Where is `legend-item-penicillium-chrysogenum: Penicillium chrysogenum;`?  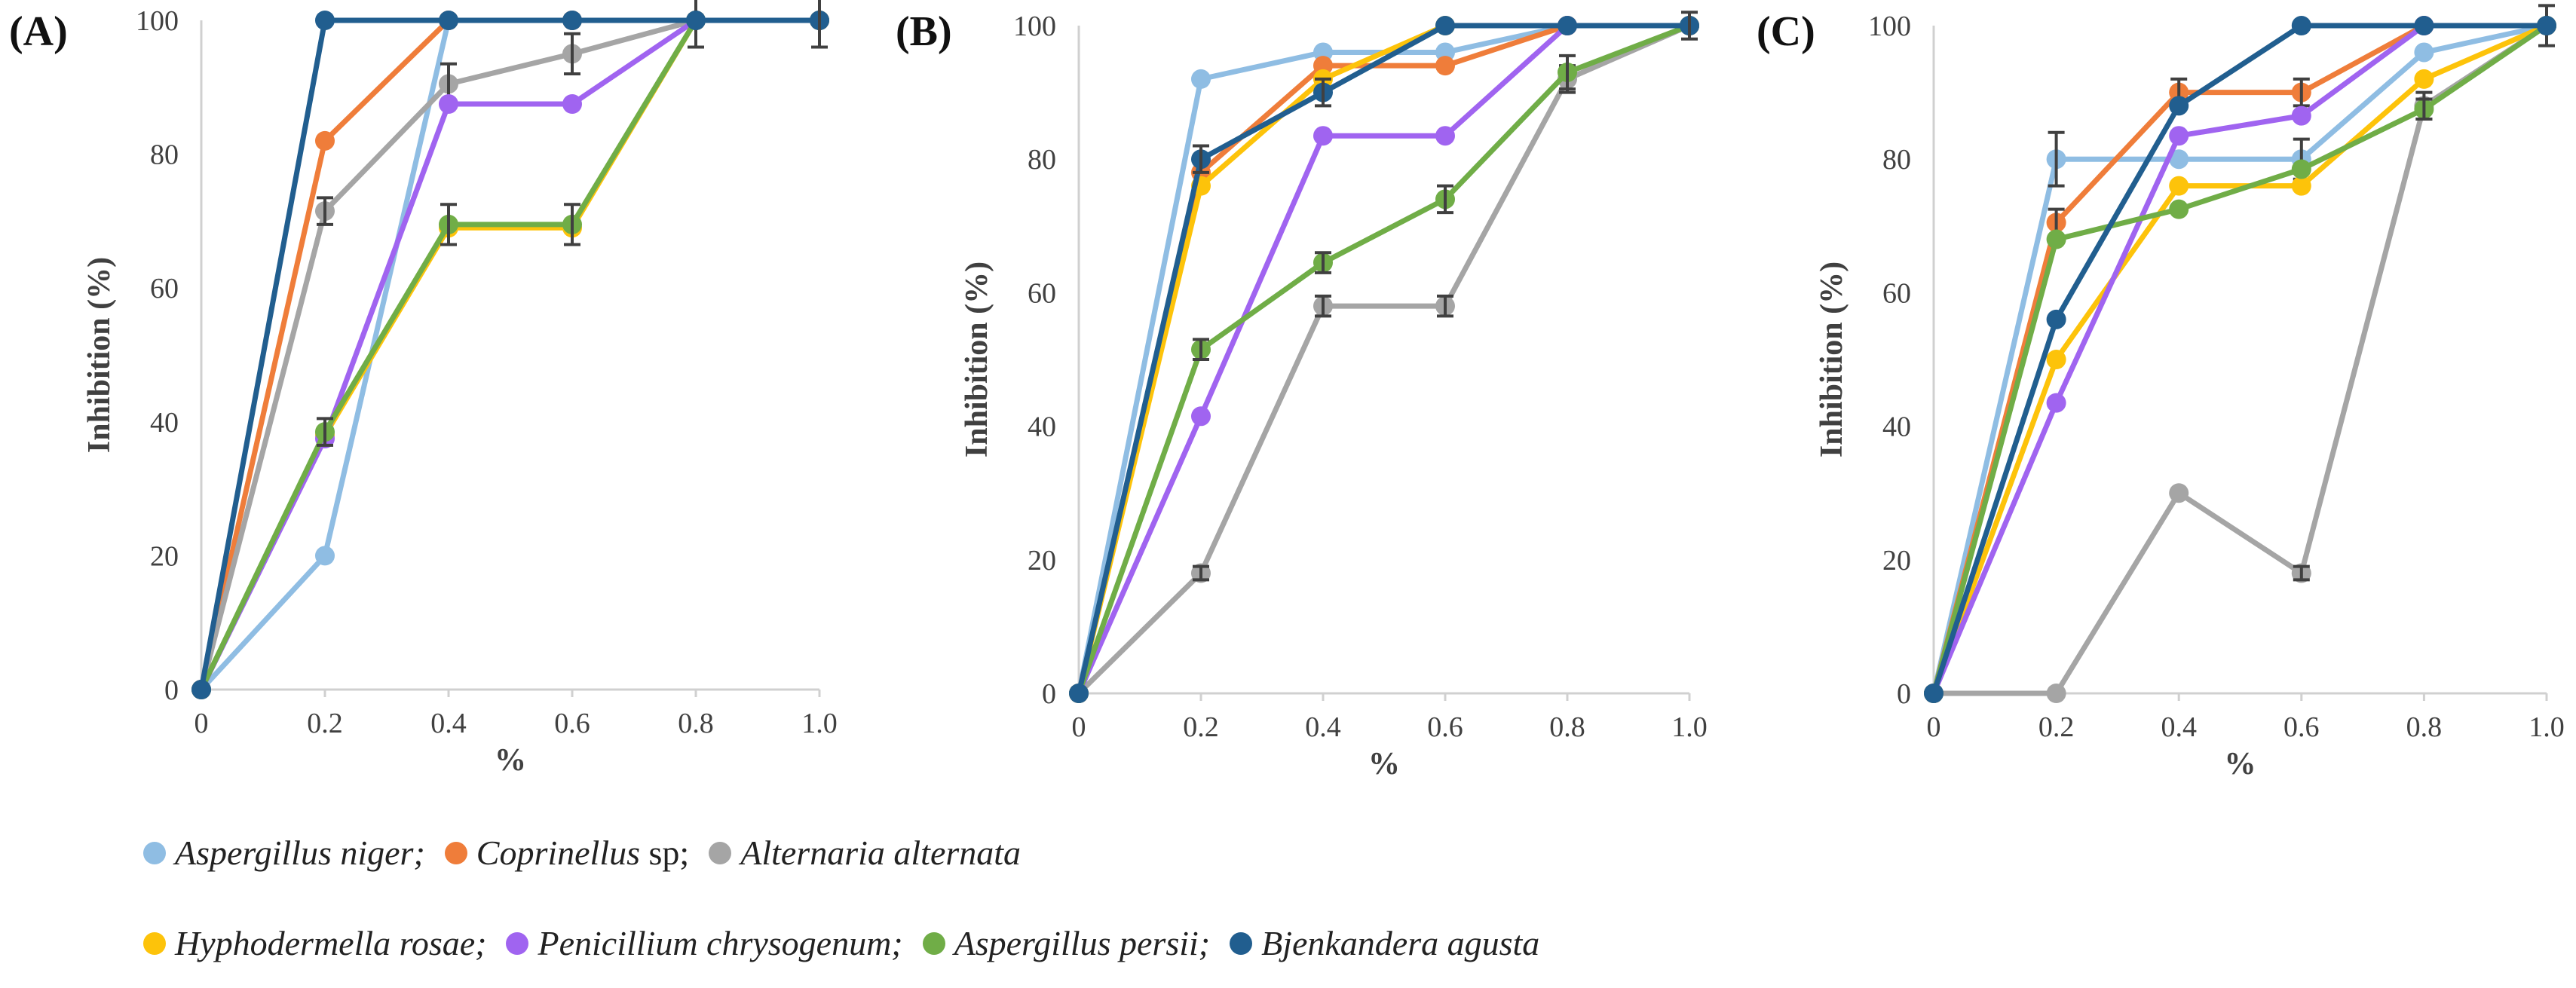 legend-item-penicillium-chrysogenum: Penicillium chrysogenum; is located at coordinates (704, 943).